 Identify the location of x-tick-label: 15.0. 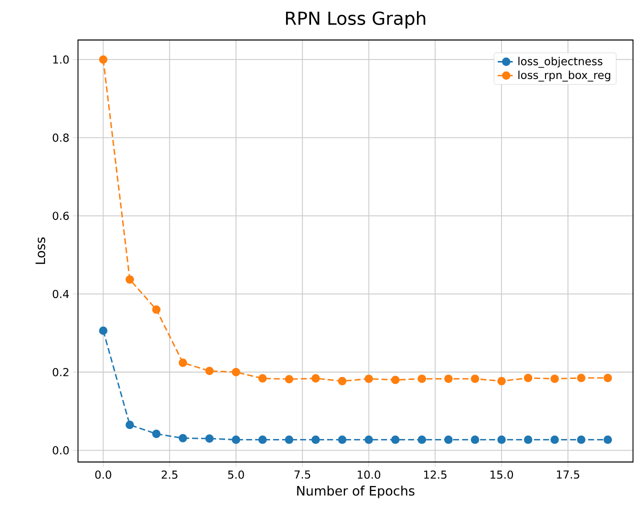
(502, 474).